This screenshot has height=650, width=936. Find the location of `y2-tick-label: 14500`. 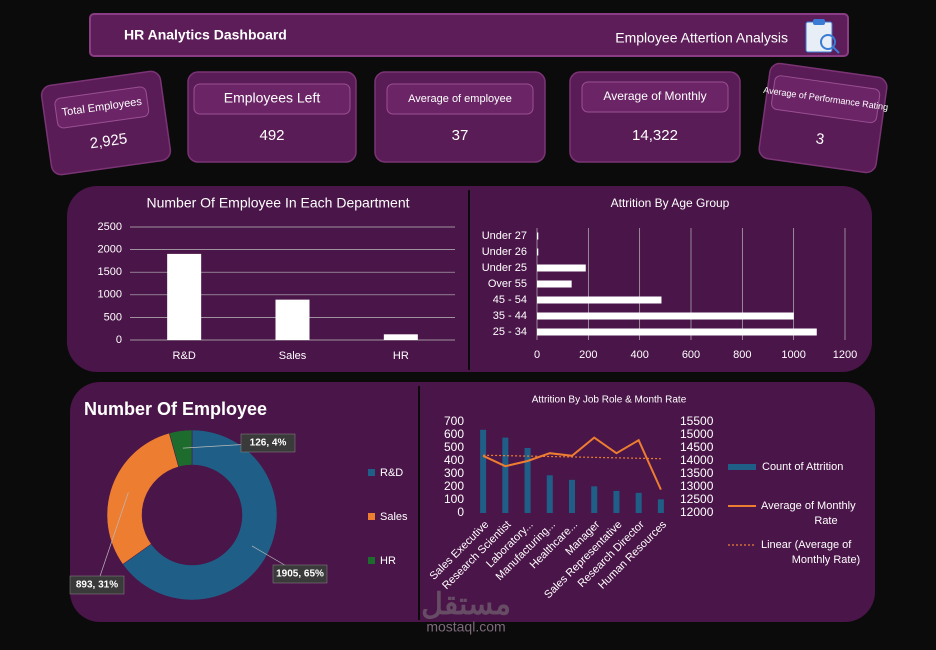

y2-tick-label: 14500 is located at coordinates (697, 447).